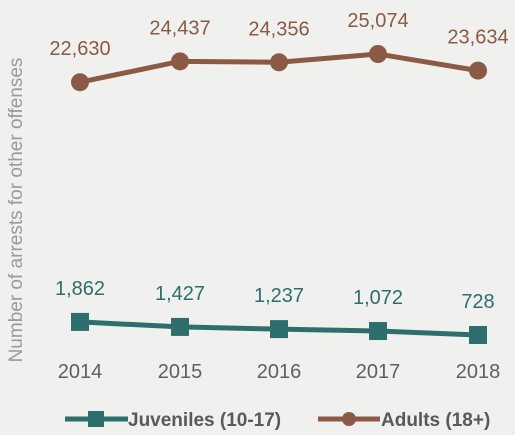  Describe the element at coordinates (204, 420) in the screenshot. I see `legend-juveniles-label: Juveniles (10-17)` at that location.